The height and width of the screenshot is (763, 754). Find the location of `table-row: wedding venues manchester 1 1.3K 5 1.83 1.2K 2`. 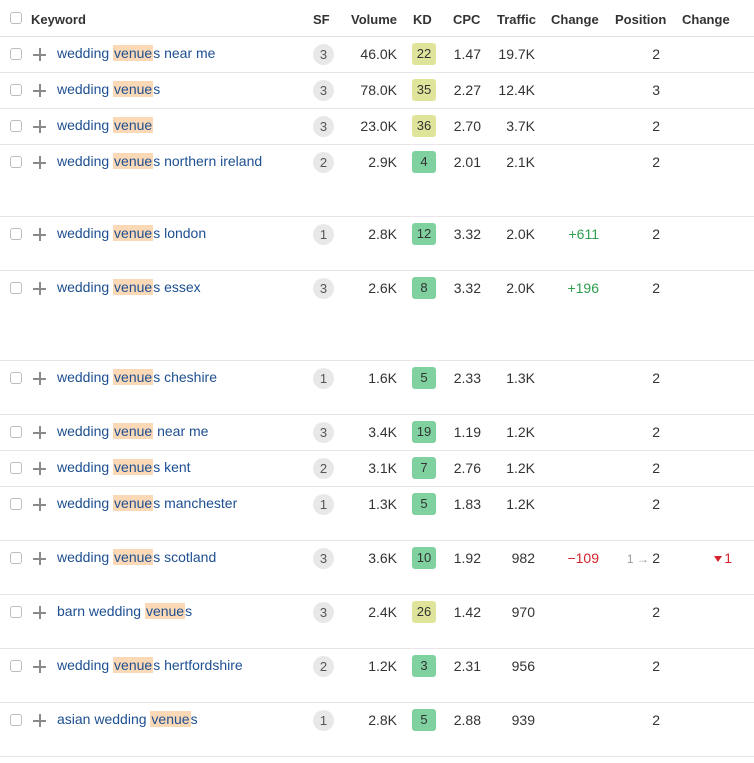

table-row: wedding venues manchester 1 1.3K 5 1.83 1.2K 2 is located at coordinates (377, 514).